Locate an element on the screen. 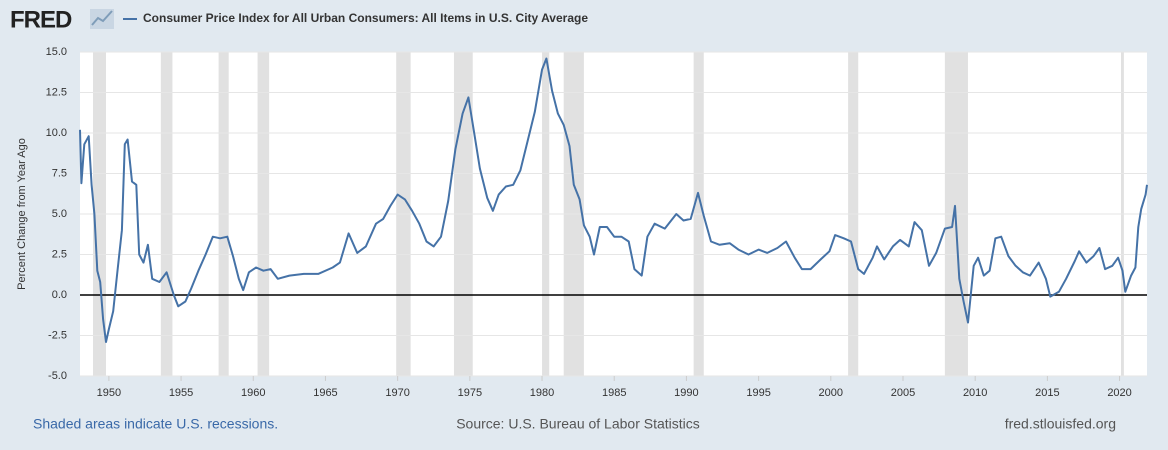 This screenshot has width=1168, height=450. x-tick-label: 1965 is located at coordinates (325, 393).